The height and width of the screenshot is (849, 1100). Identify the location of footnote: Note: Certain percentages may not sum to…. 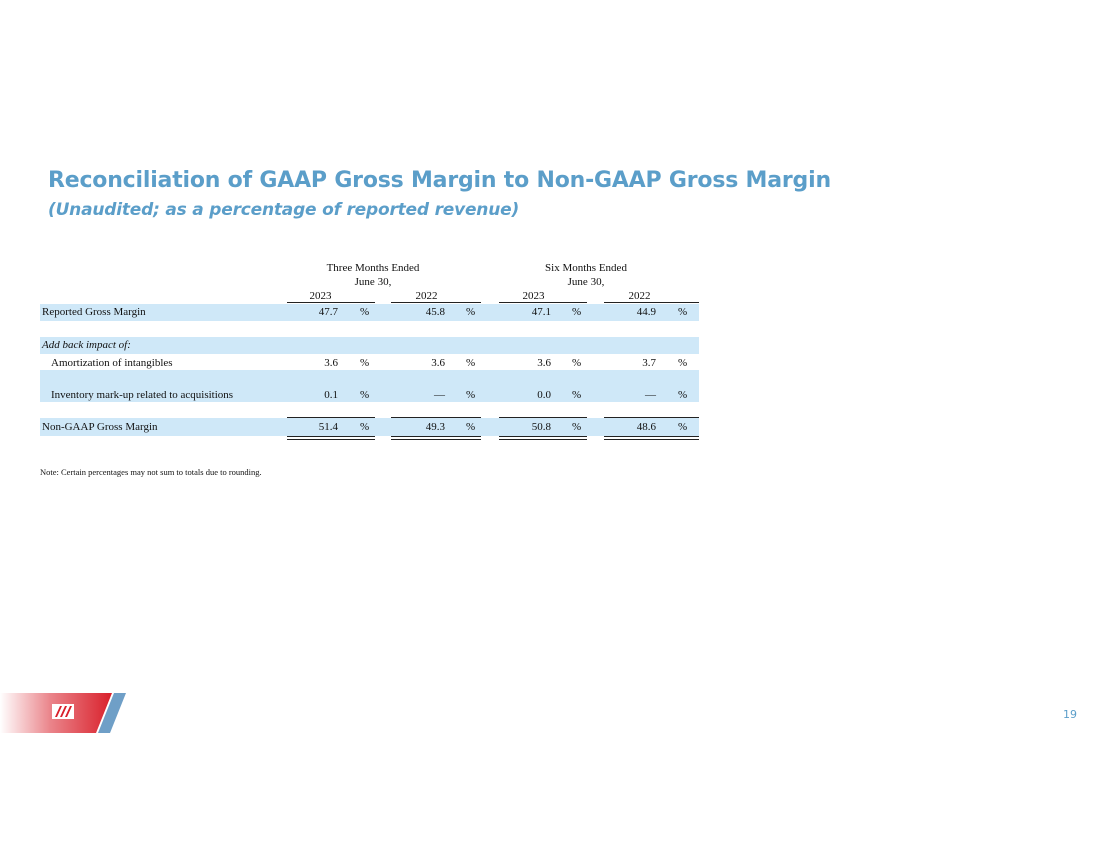
(151, 472).